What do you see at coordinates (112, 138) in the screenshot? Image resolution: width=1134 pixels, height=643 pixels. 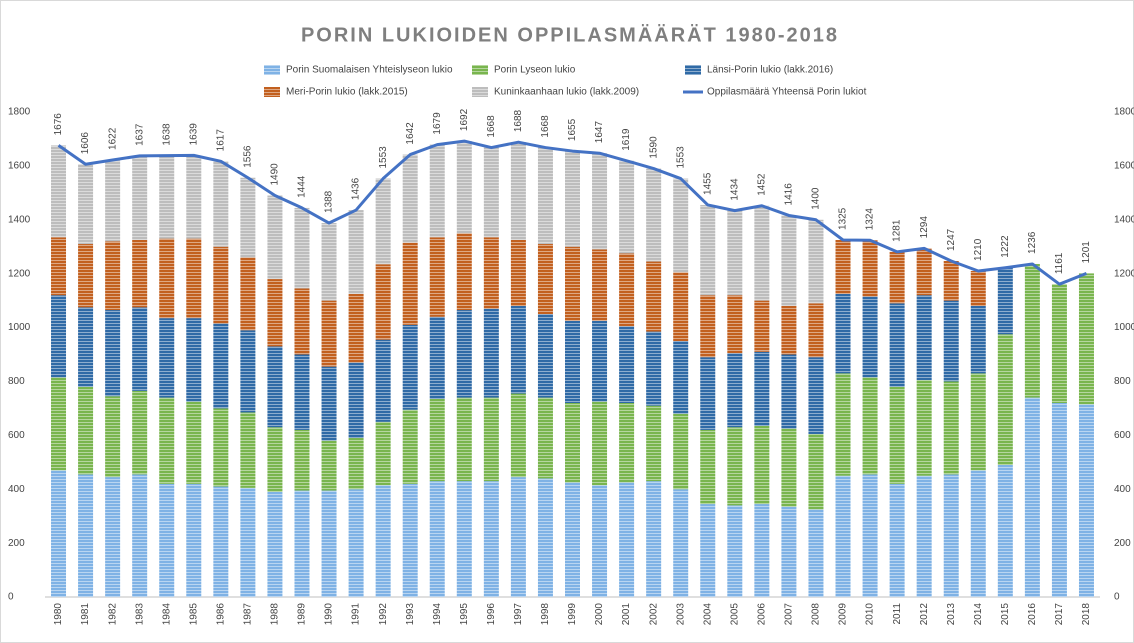 I see `data-label: 1622` at bounding box center [112, 138].